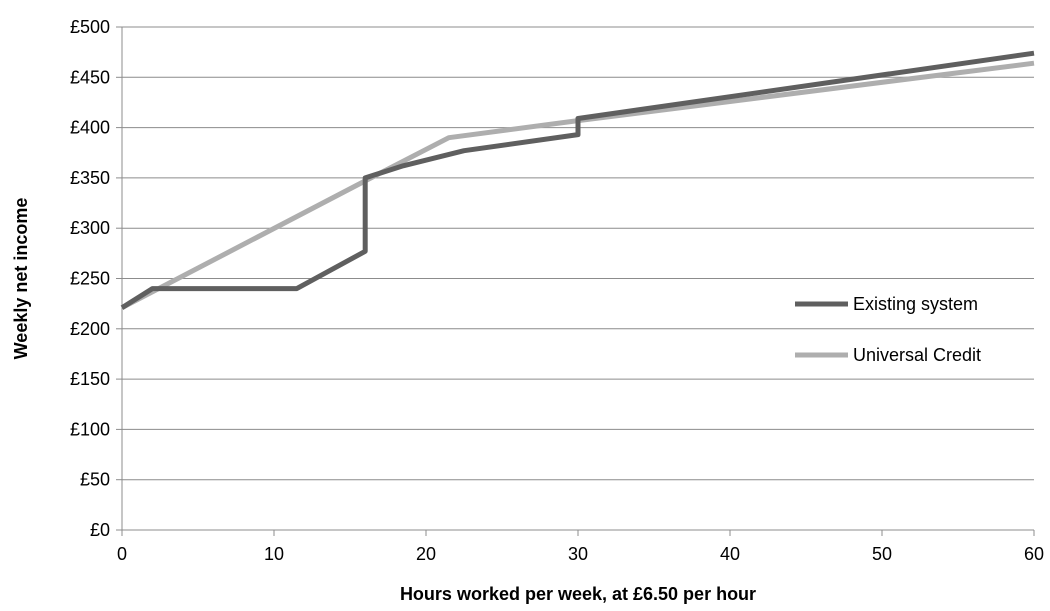 The width and height of the screenshot is (1050, 611). Describe the element at coordinates (882, 554) in the screenshot. I see `x-tick-label: 50` at that location.